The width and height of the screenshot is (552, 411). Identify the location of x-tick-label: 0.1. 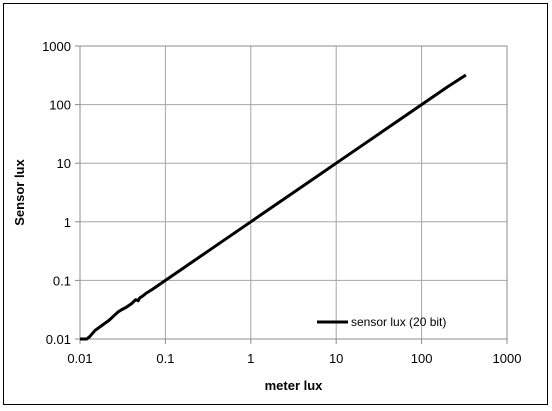
(165, 358).